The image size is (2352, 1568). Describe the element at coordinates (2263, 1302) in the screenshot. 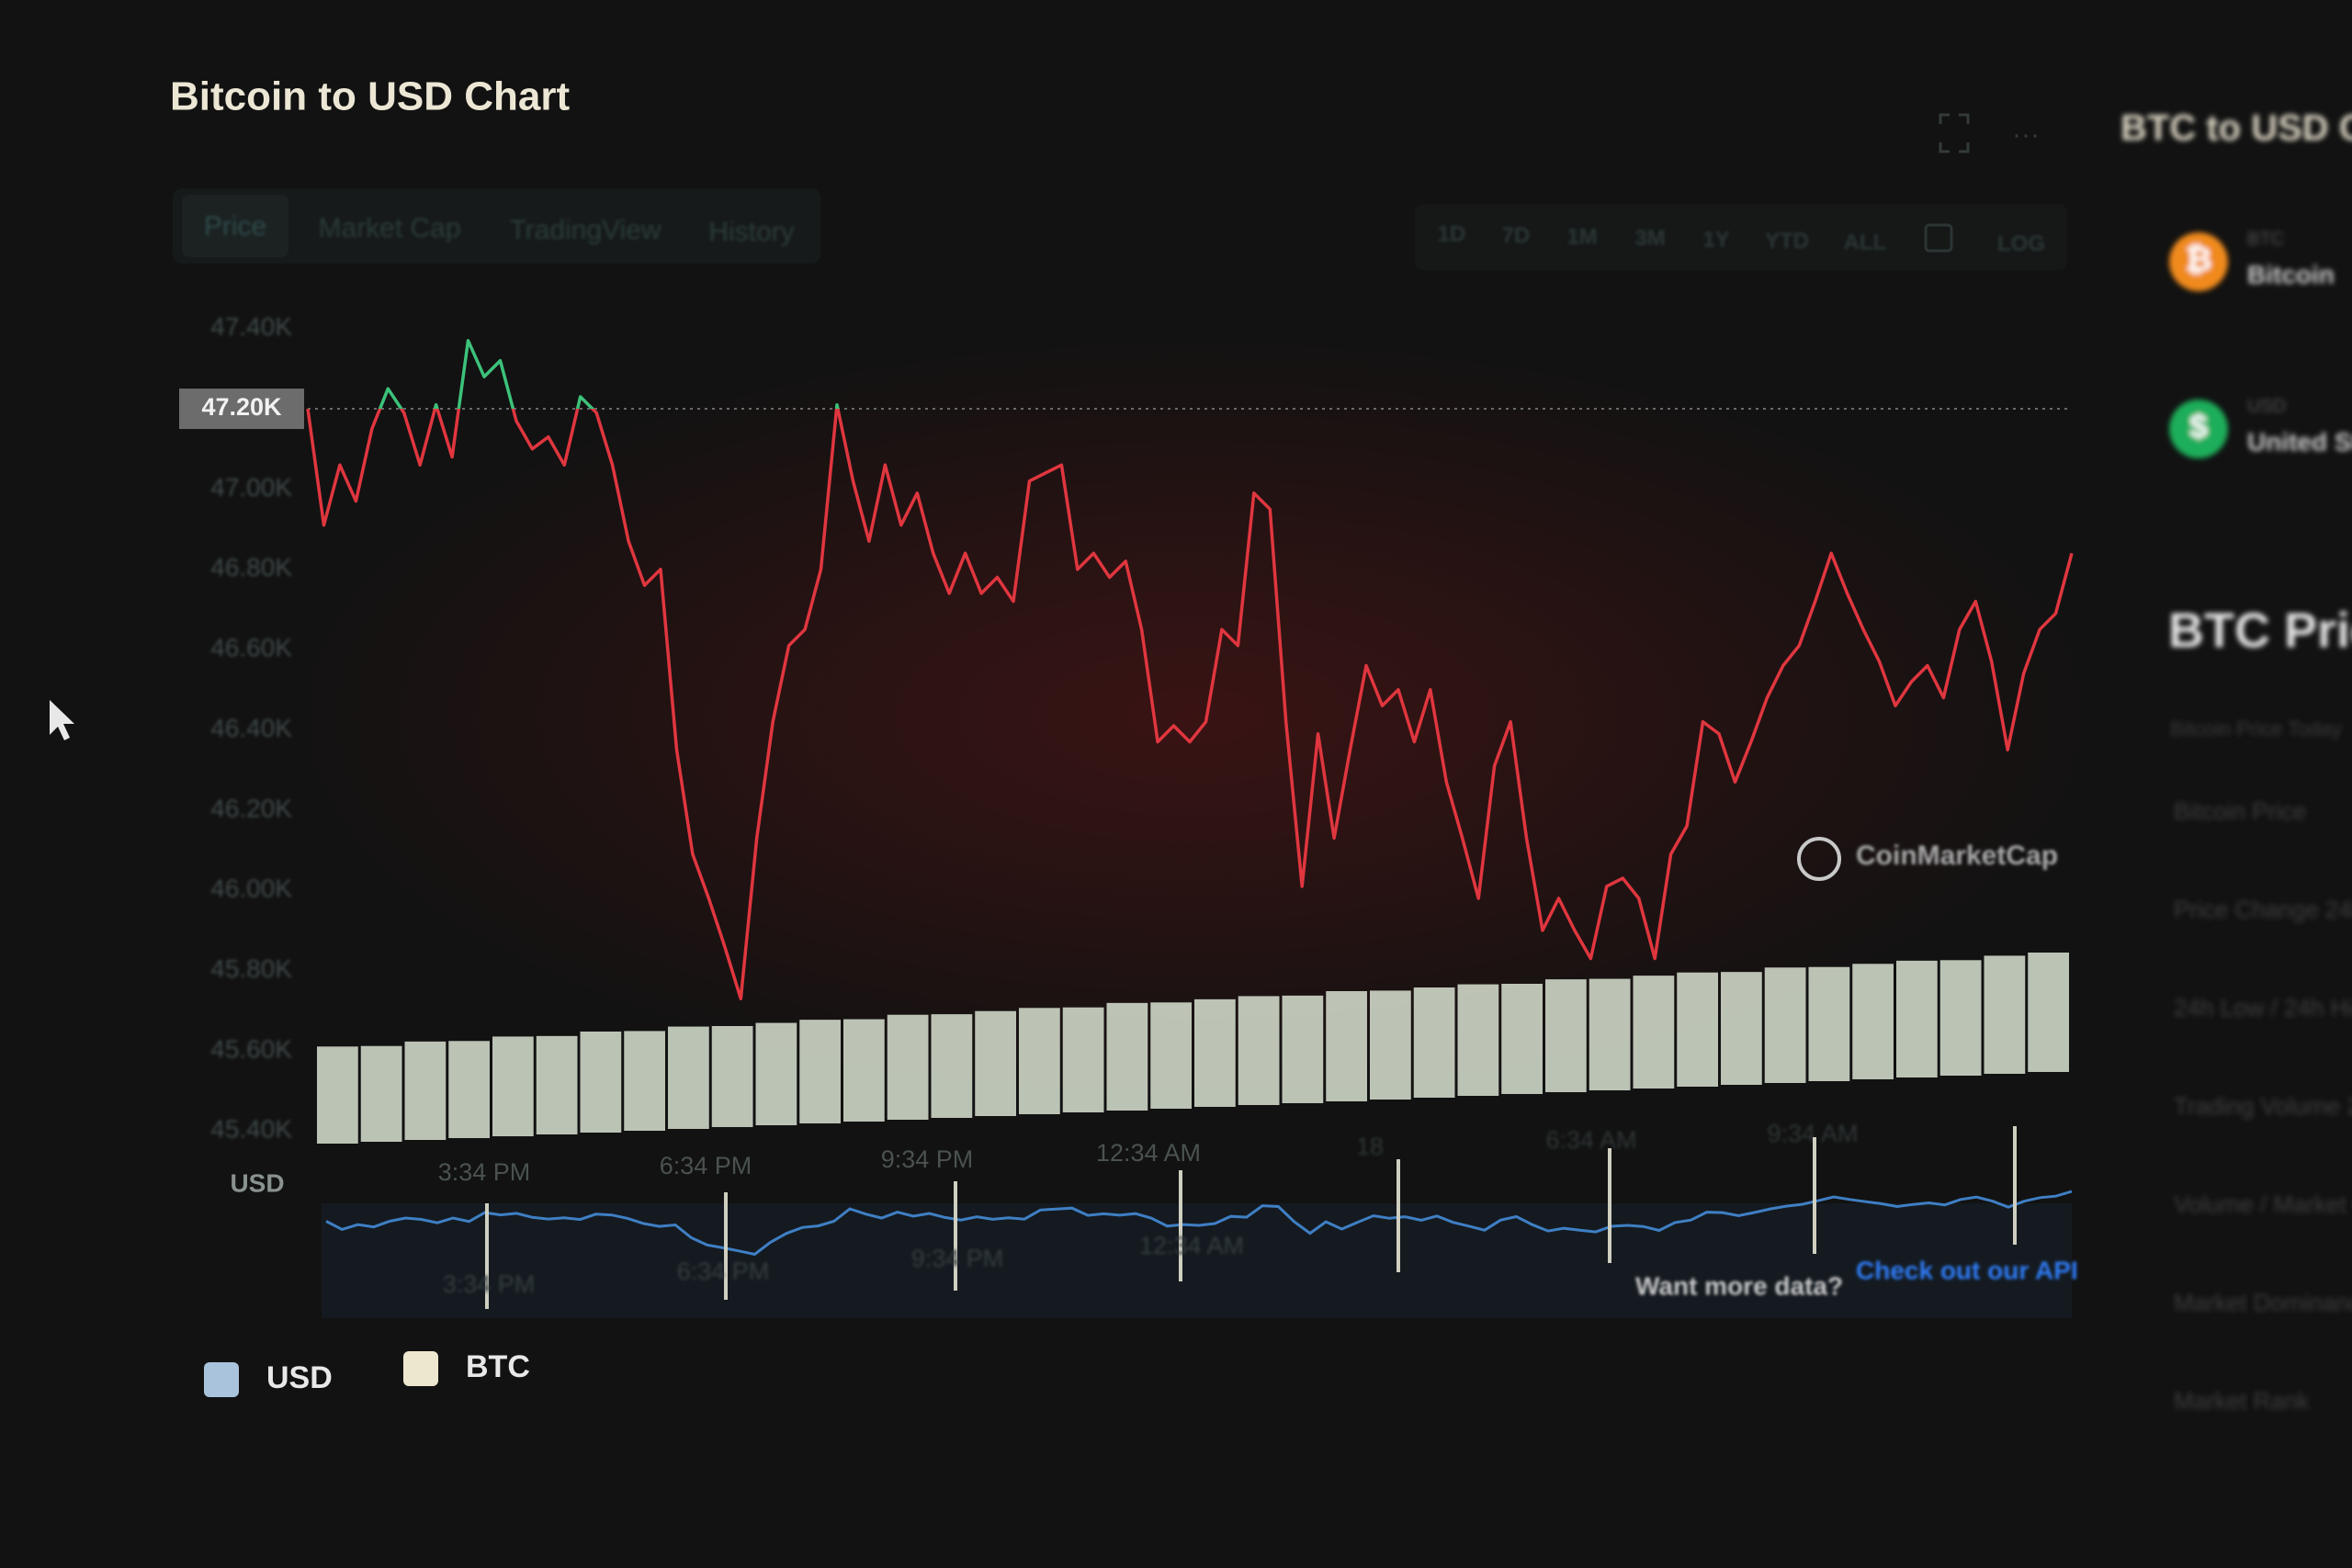

I see `stats-row: Market Dominance` at that location.